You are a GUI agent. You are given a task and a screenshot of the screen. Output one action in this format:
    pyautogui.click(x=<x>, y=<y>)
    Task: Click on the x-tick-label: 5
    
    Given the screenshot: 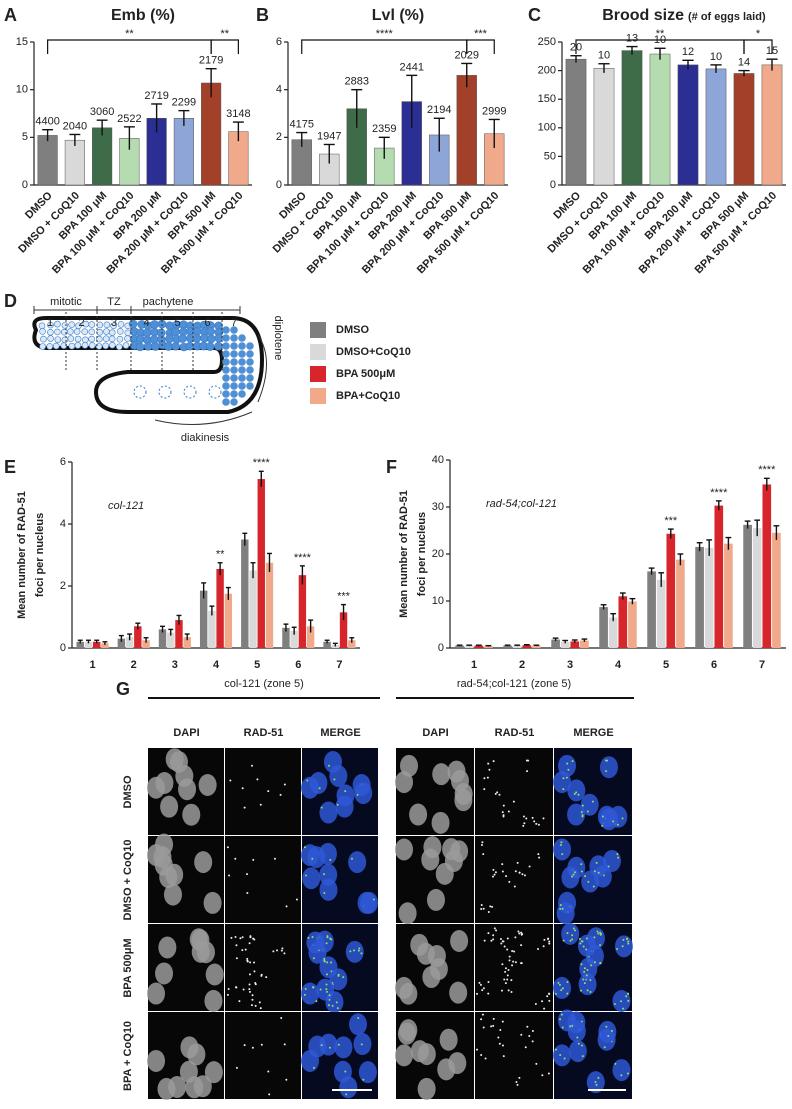 What is the action you would take?
    pyautogui.click(x=257, y=665)
    